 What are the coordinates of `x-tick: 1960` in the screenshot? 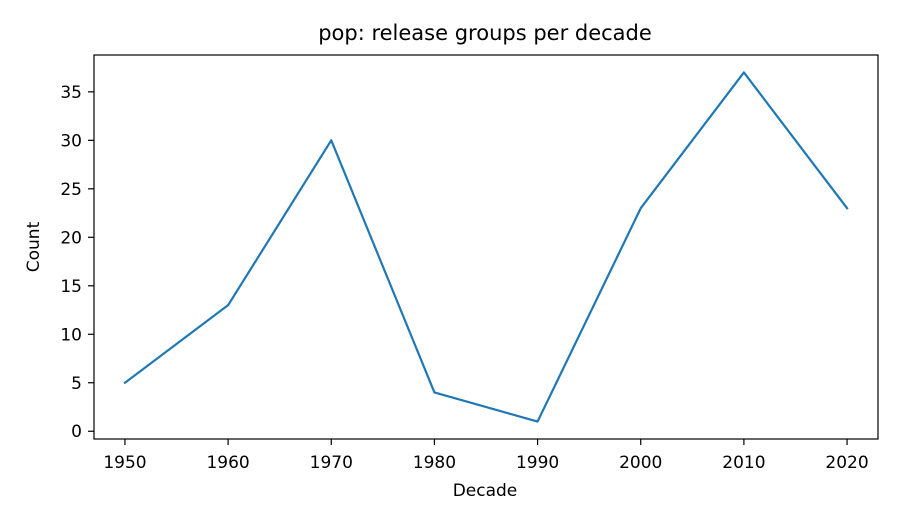 It's located at (228, 456).